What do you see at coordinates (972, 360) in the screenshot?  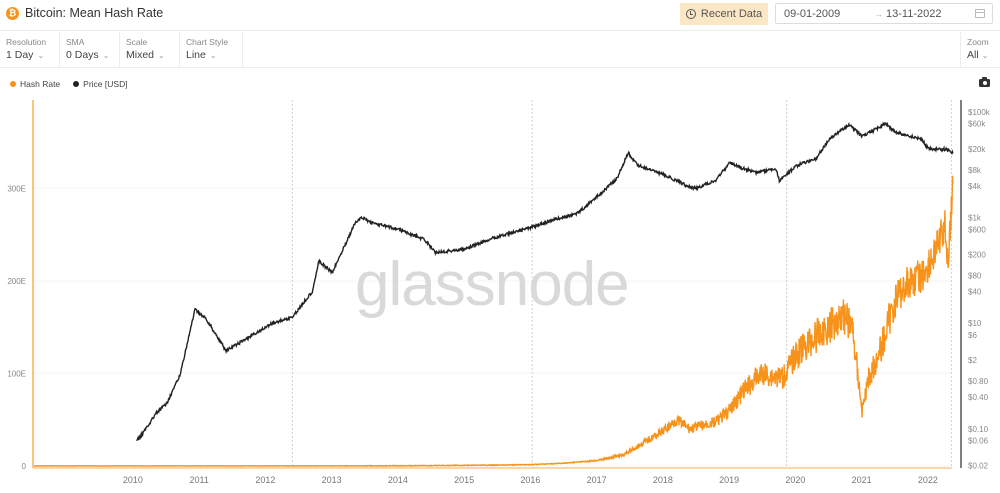 I see `svg-text: $2` at bounding box center [972, 360].